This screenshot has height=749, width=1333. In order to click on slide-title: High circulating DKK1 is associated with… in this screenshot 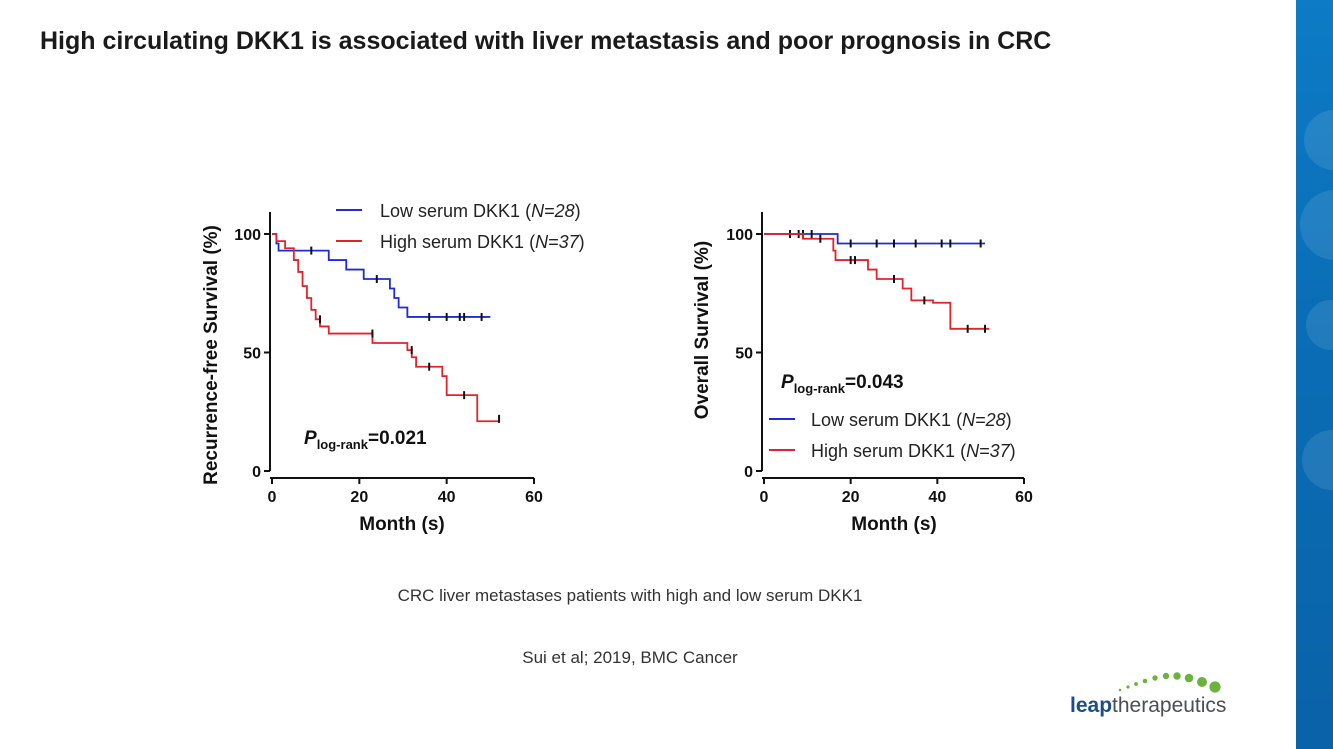, I will do `click(546, 41)`.